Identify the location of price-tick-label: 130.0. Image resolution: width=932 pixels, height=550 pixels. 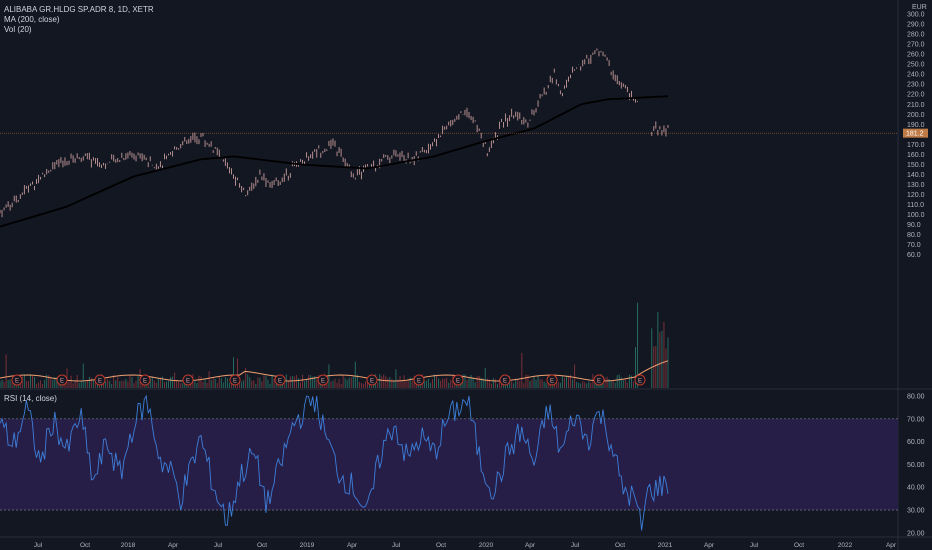
(916, 185).